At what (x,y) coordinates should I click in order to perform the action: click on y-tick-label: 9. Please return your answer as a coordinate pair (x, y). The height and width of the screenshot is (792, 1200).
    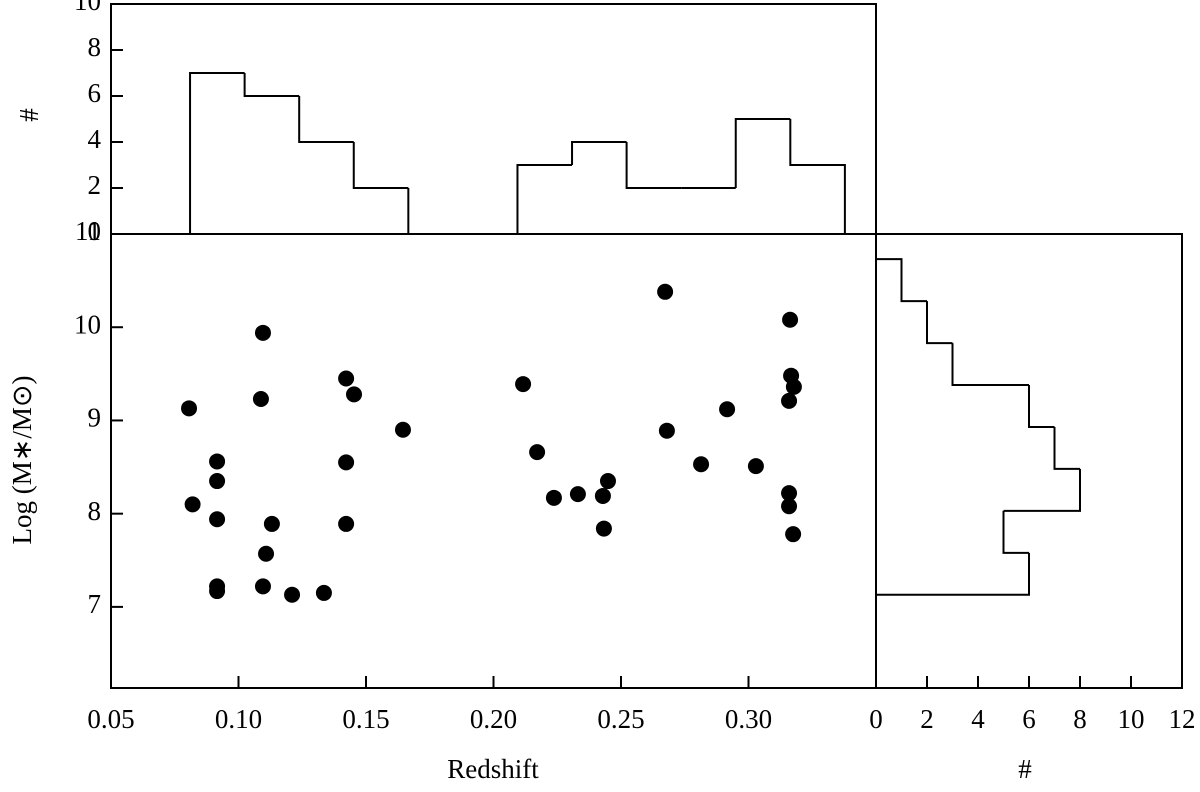
    Looking at the image, I should click on (95, 418).